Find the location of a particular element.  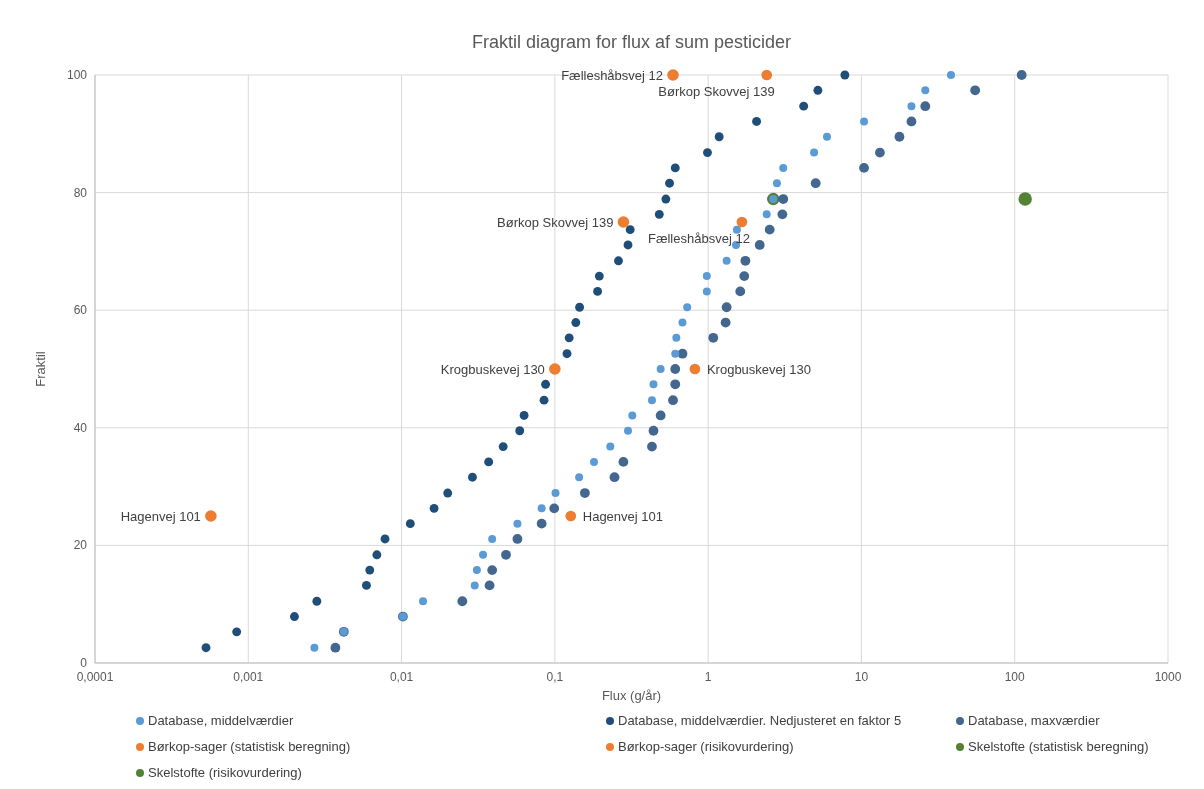

y-tick-label: 100 is located at coordinates (77, 75).